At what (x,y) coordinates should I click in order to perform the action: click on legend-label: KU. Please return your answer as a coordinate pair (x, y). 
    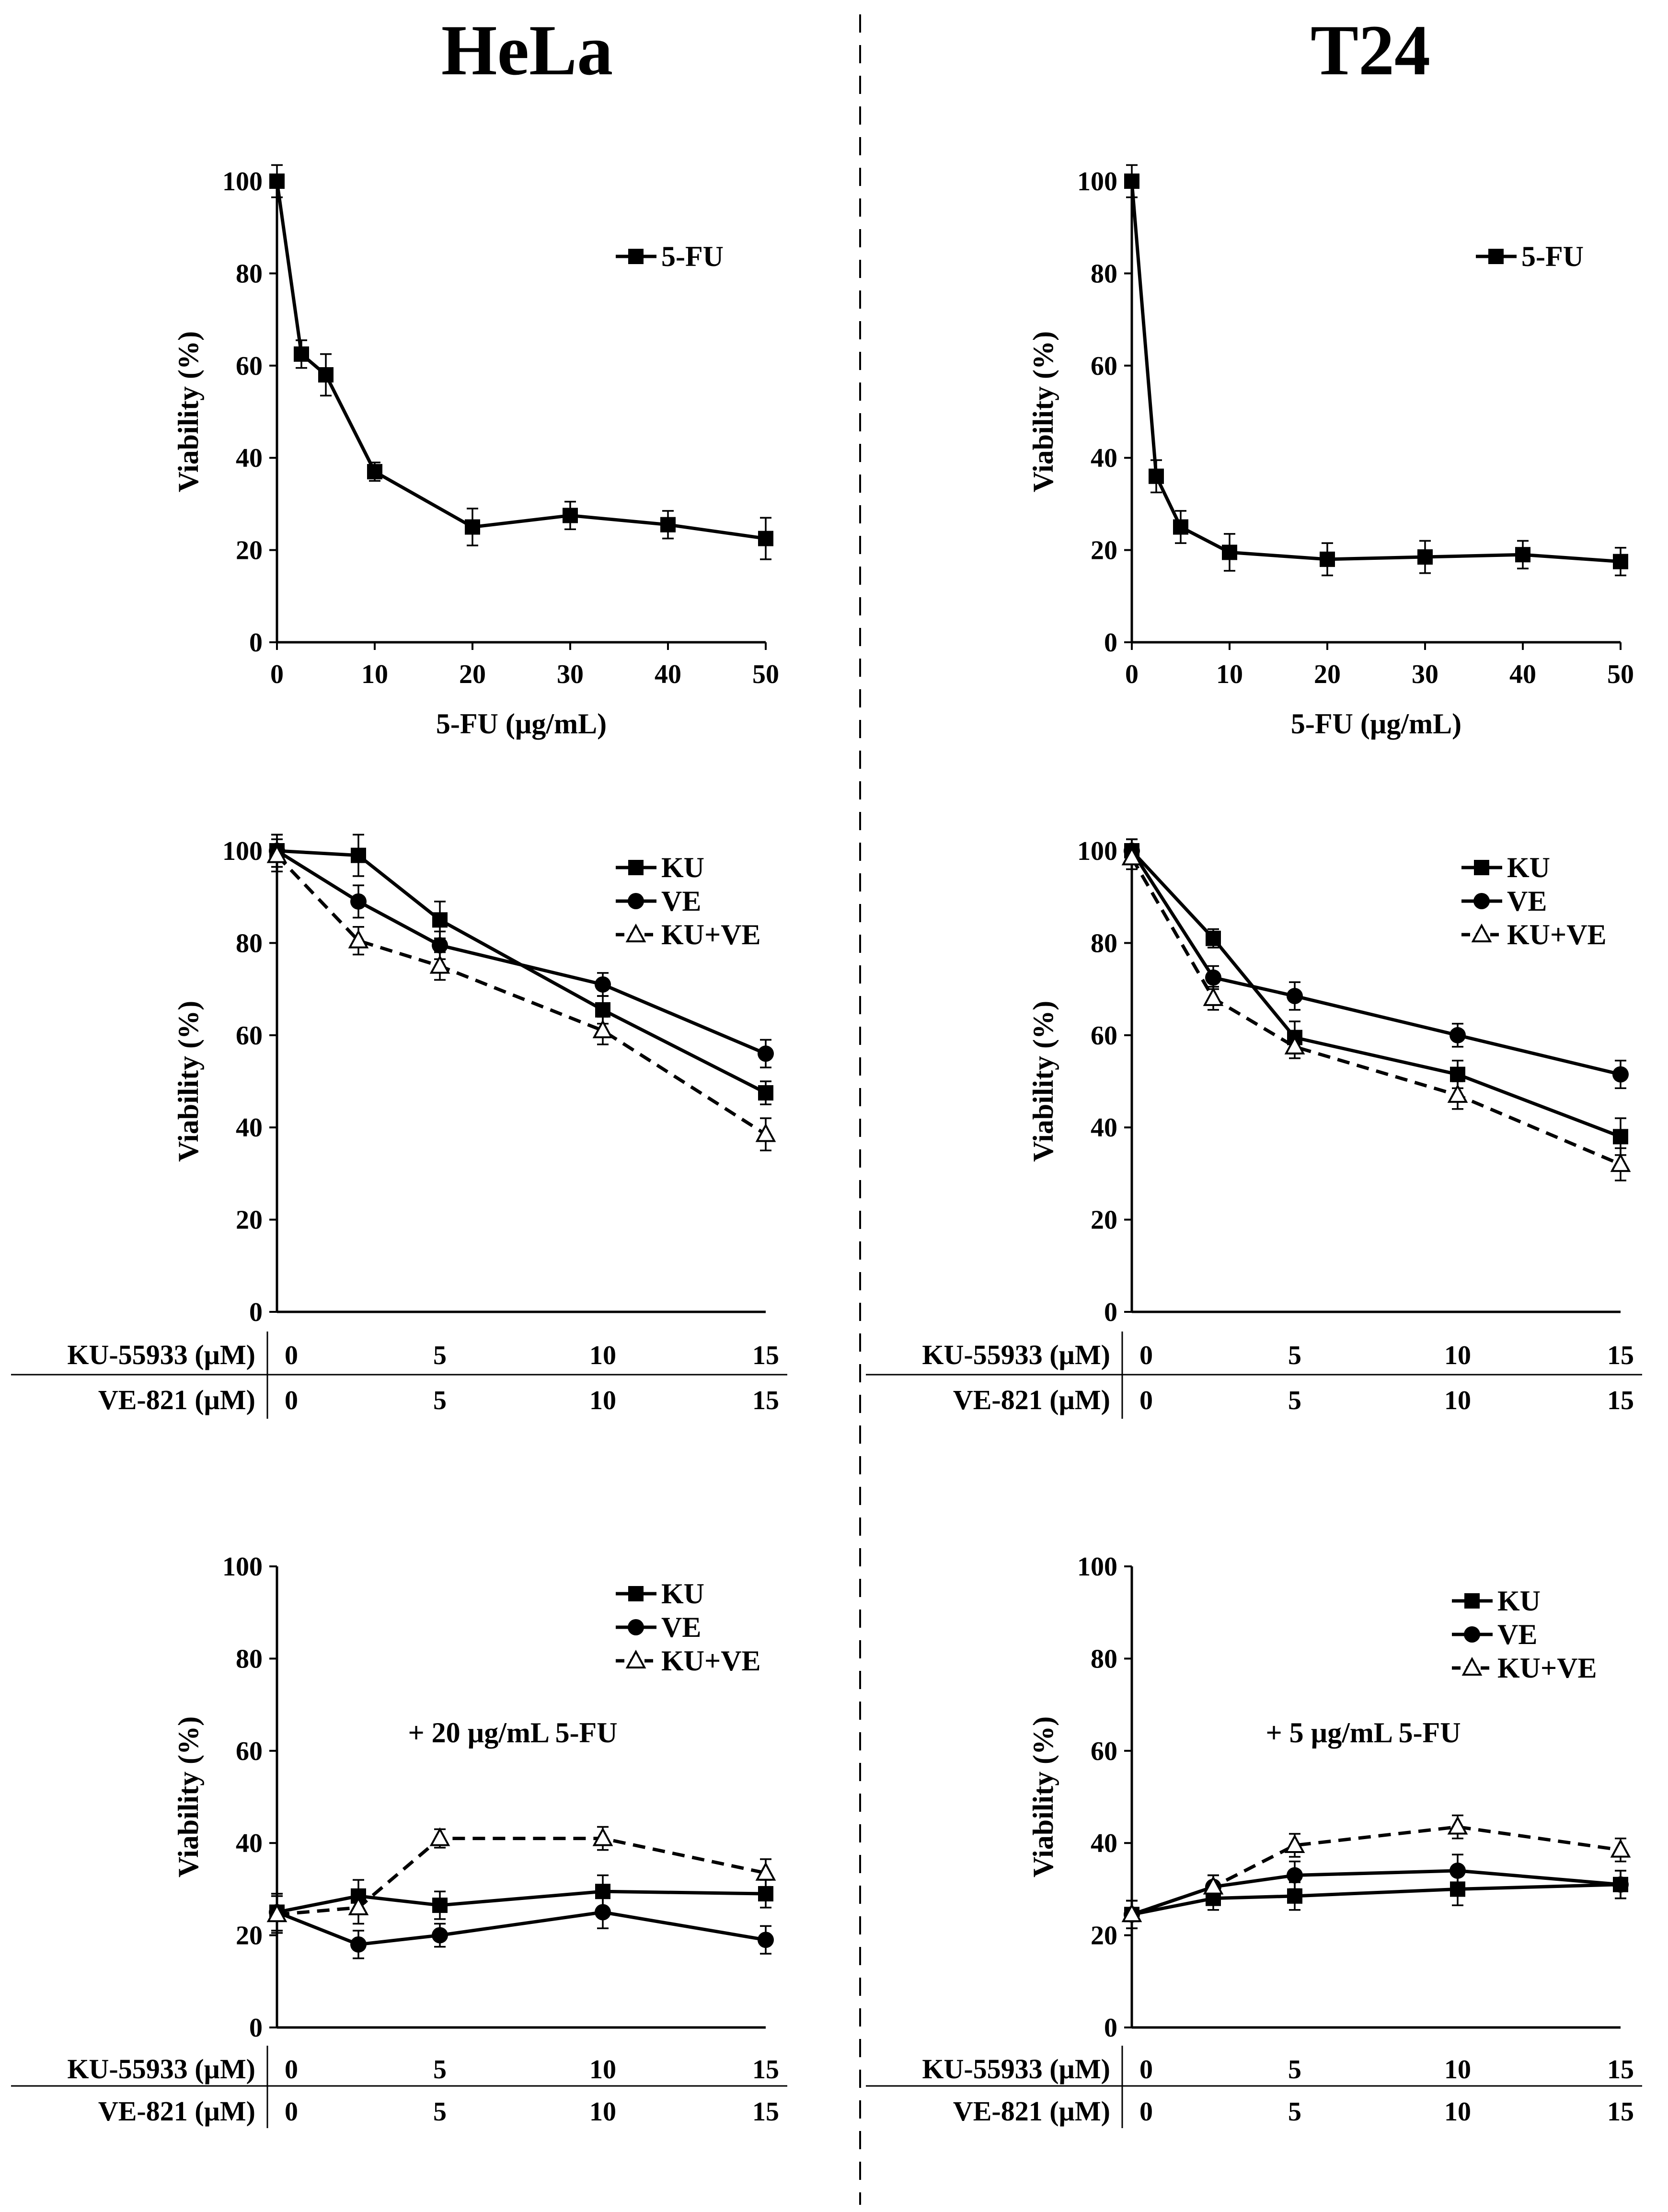
    Looking at the image, I should click on (1529, 868).